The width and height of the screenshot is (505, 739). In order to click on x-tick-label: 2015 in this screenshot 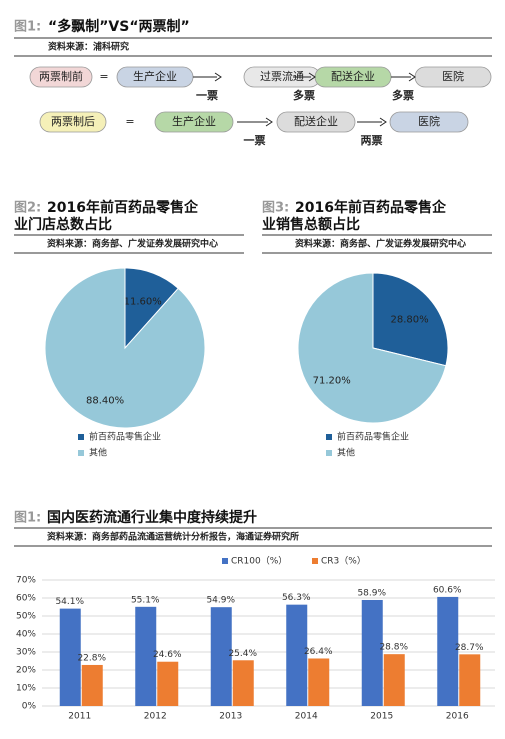, I will do `click(381, 717)`.